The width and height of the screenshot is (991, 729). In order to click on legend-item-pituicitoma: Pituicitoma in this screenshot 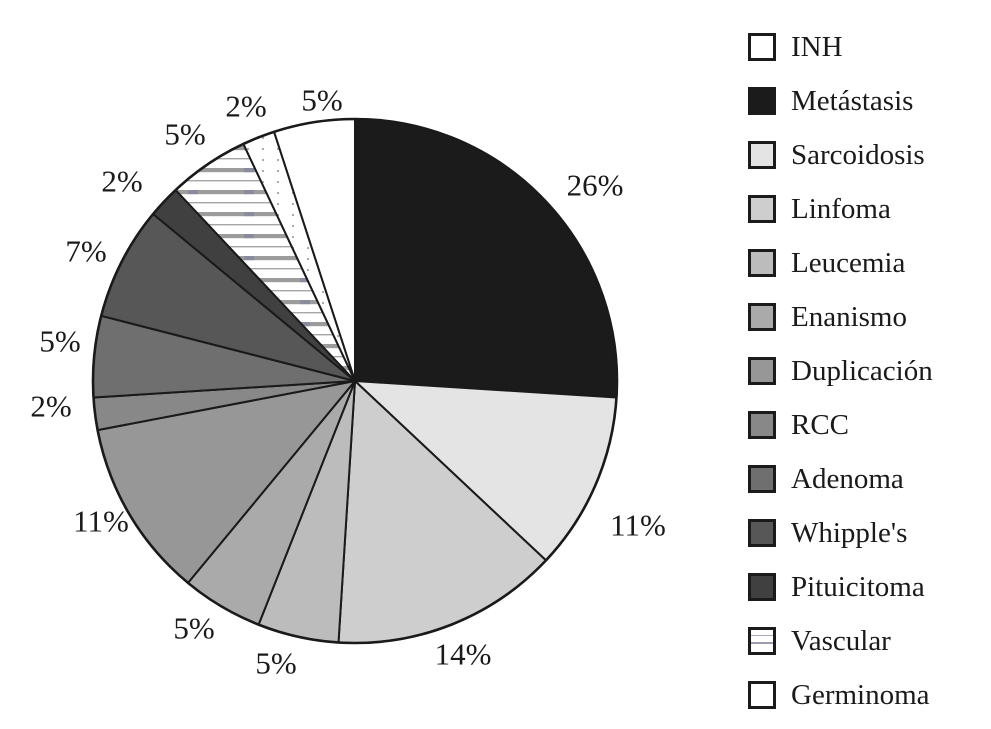, I will do `click(840, 587)`.